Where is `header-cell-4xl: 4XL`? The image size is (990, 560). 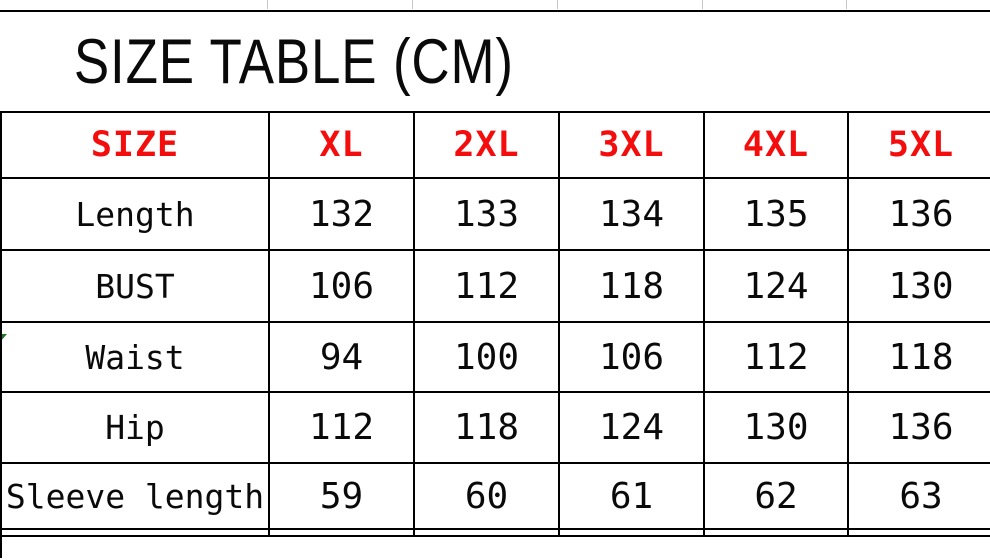 header-cell-4xl: 4XL is located at coordinates (776, 145).